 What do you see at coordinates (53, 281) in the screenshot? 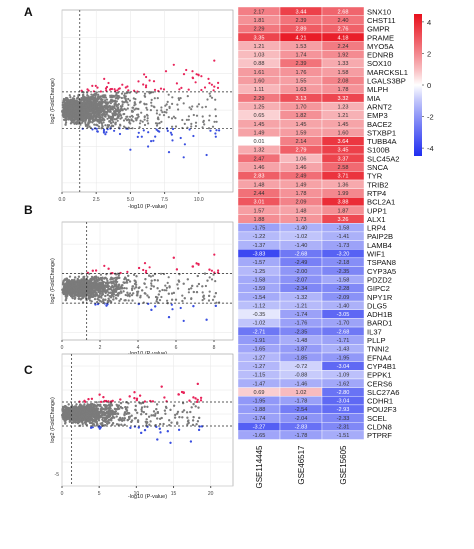
I see `y-axis-label: log2 (FoldChange)` at bounding box center [53, 281].